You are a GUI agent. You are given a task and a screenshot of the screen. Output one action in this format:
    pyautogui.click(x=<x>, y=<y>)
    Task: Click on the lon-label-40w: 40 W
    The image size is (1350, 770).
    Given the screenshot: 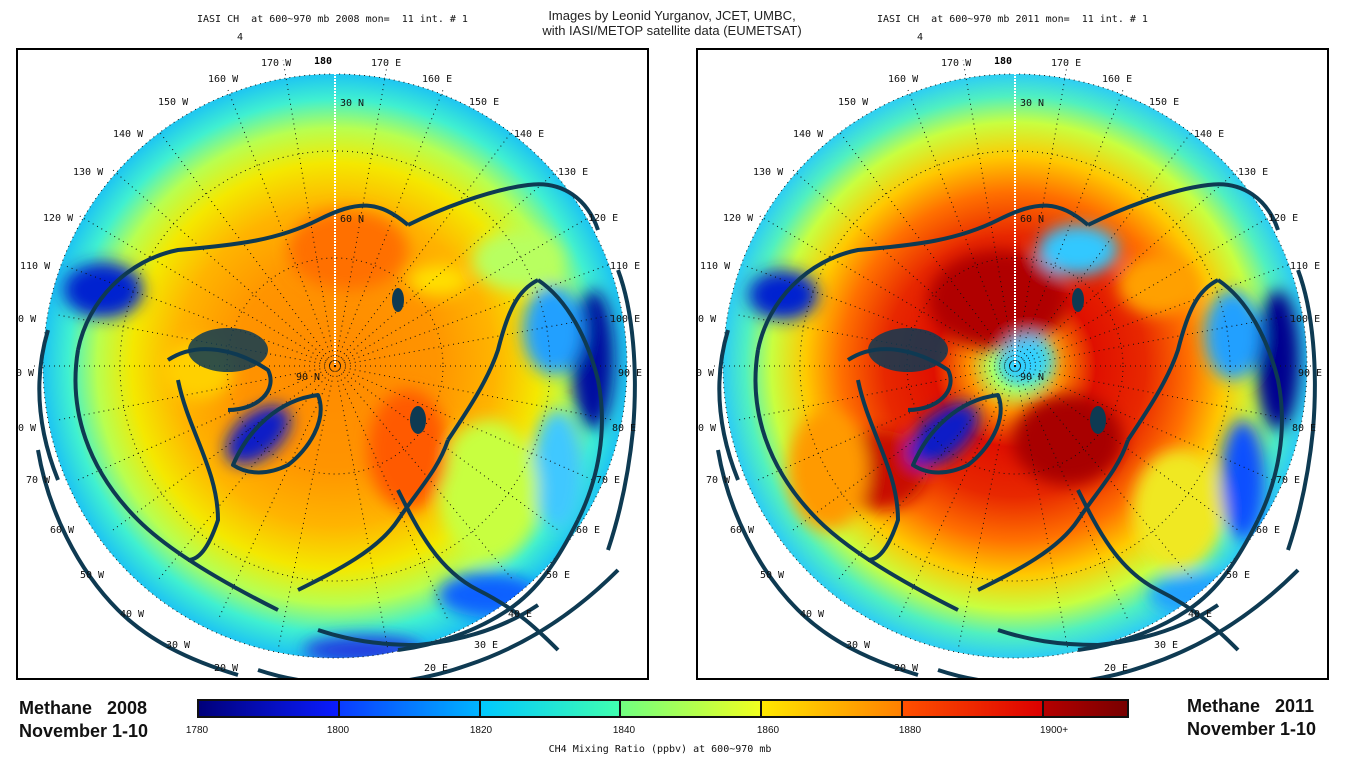 What is the action you would take?
    pyautogui.click(x=132, y=614)
    